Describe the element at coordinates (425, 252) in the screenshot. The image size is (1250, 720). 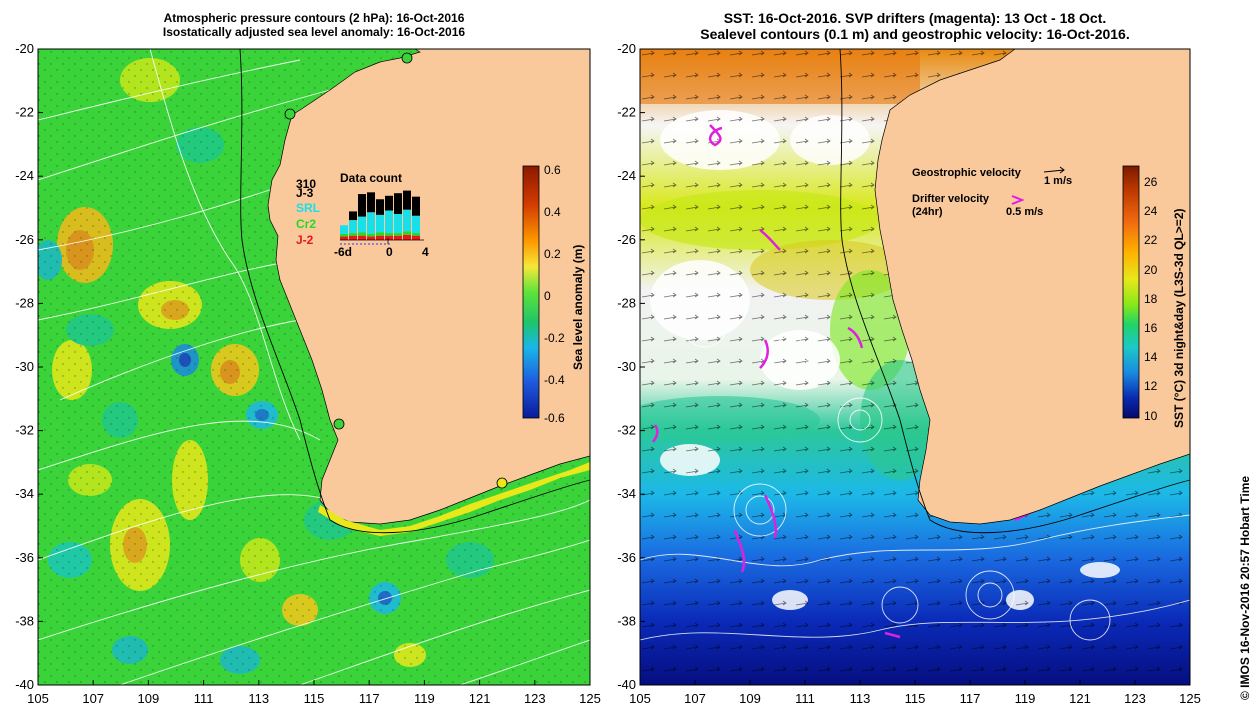
I see `dc-xtick-end: 4` at that location.